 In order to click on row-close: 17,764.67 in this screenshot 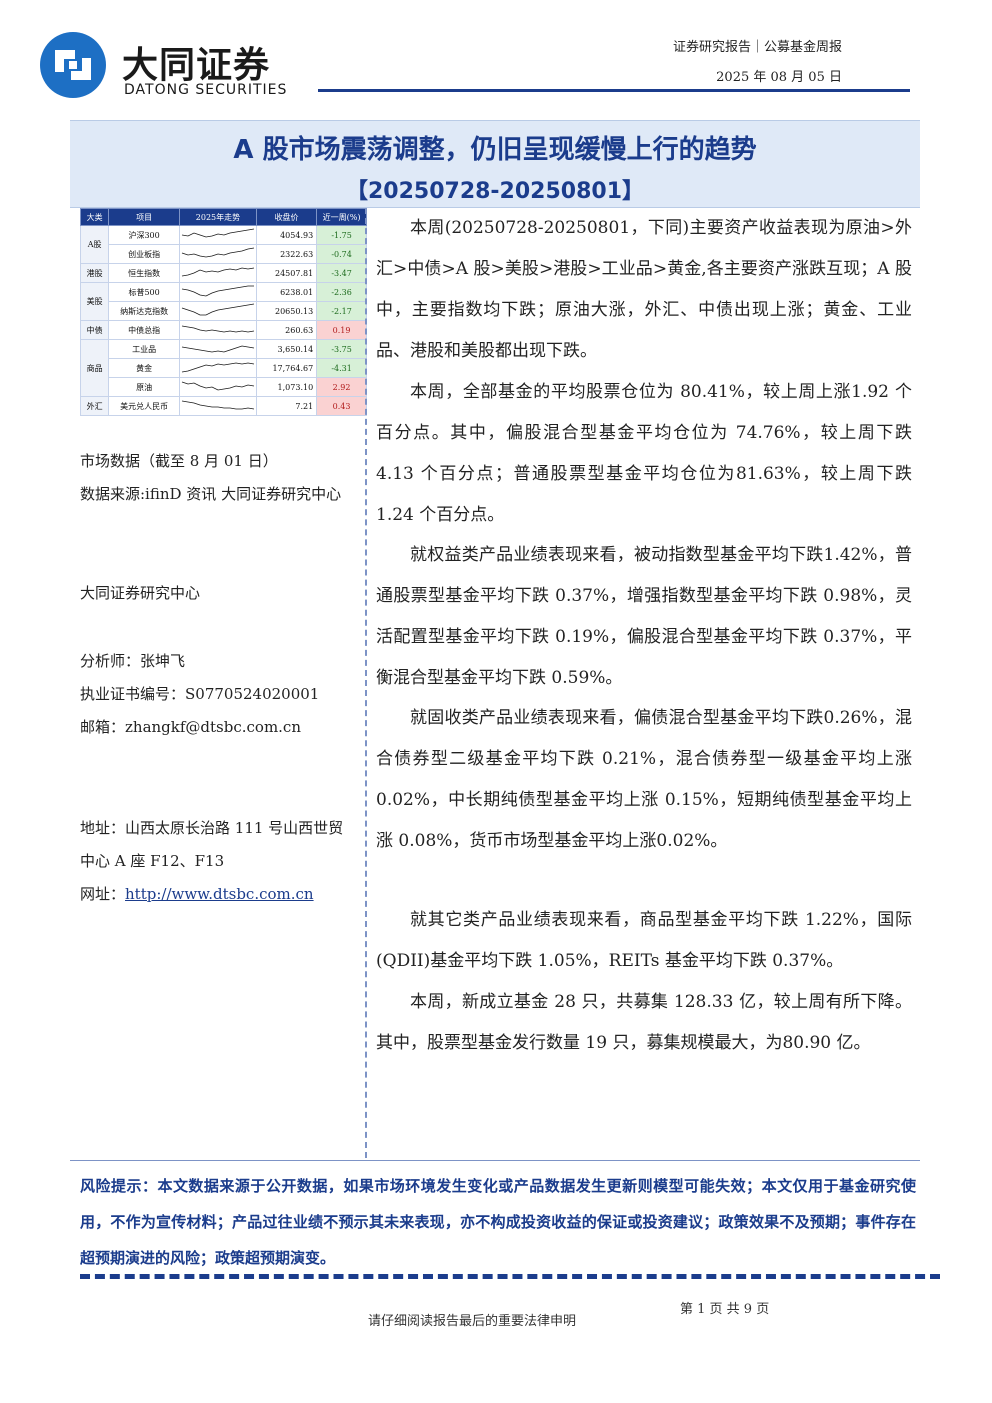, I will do `click(286, 368)`.